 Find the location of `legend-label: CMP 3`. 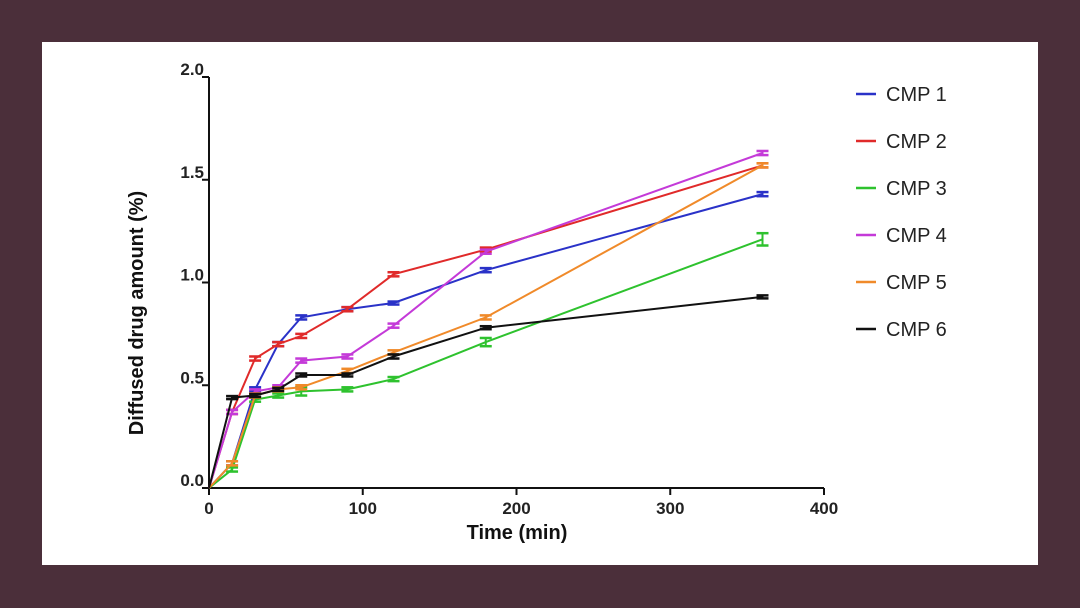

legend-label: CMP 3 is located at coordinates (916, 189).